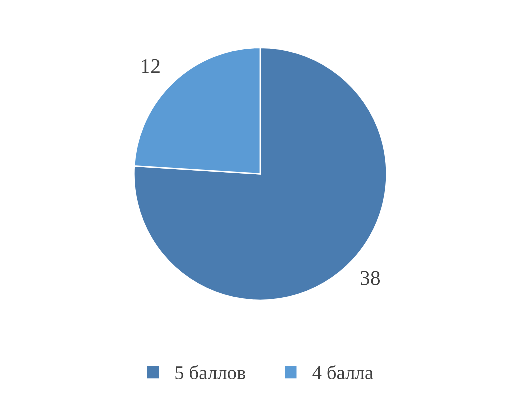 The width and height of the screenshot is (521, 405). Describe the element at coordinates (343, 372) in the screenshot. I see `legend-label: 4 балла` at that location.